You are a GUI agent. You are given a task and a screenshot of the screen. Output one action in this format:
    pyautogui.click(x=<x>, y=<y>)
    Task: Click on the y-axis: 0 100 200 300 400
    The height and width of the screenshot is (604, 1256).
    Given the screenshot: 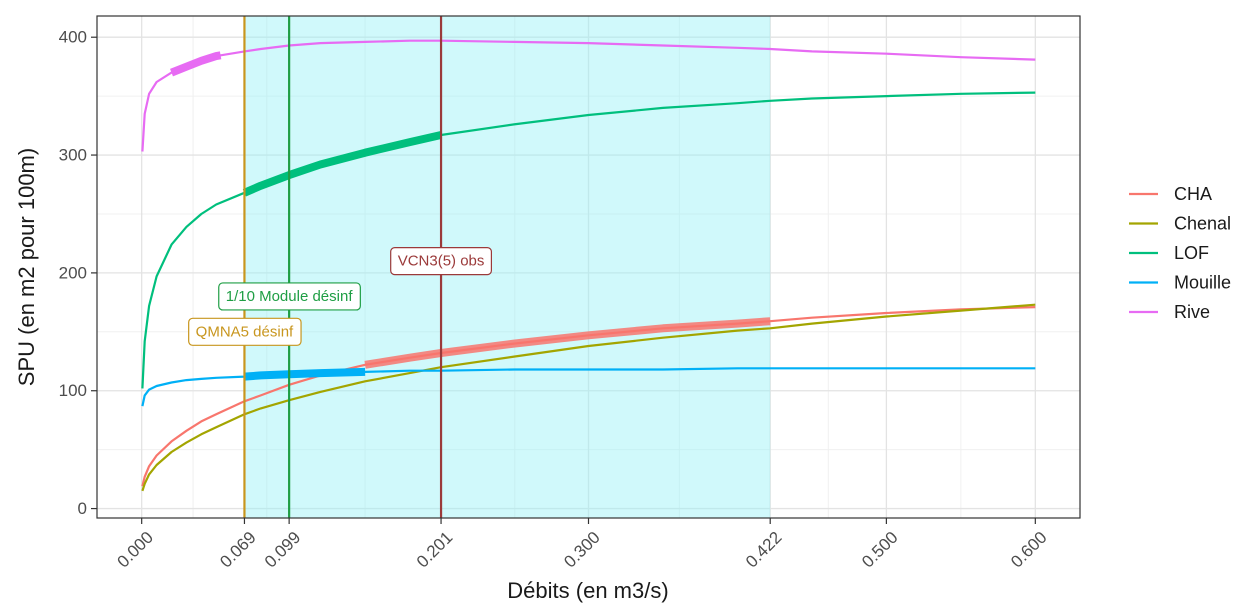 What is the action you would take?
    pyautogui.click(x=78, y=273)
    